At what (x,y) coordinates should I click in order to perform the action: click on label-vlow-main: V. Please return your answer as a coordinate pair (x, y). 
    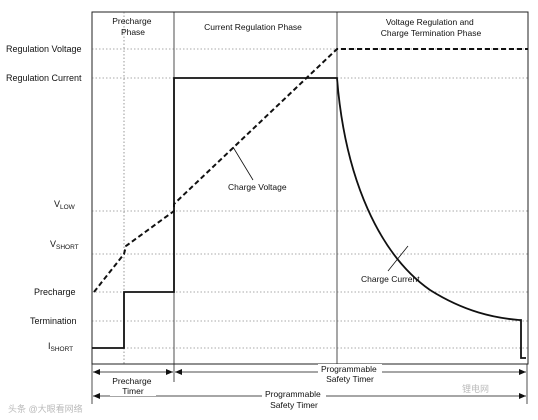
    Looking at the image, I should click on (57, 204).